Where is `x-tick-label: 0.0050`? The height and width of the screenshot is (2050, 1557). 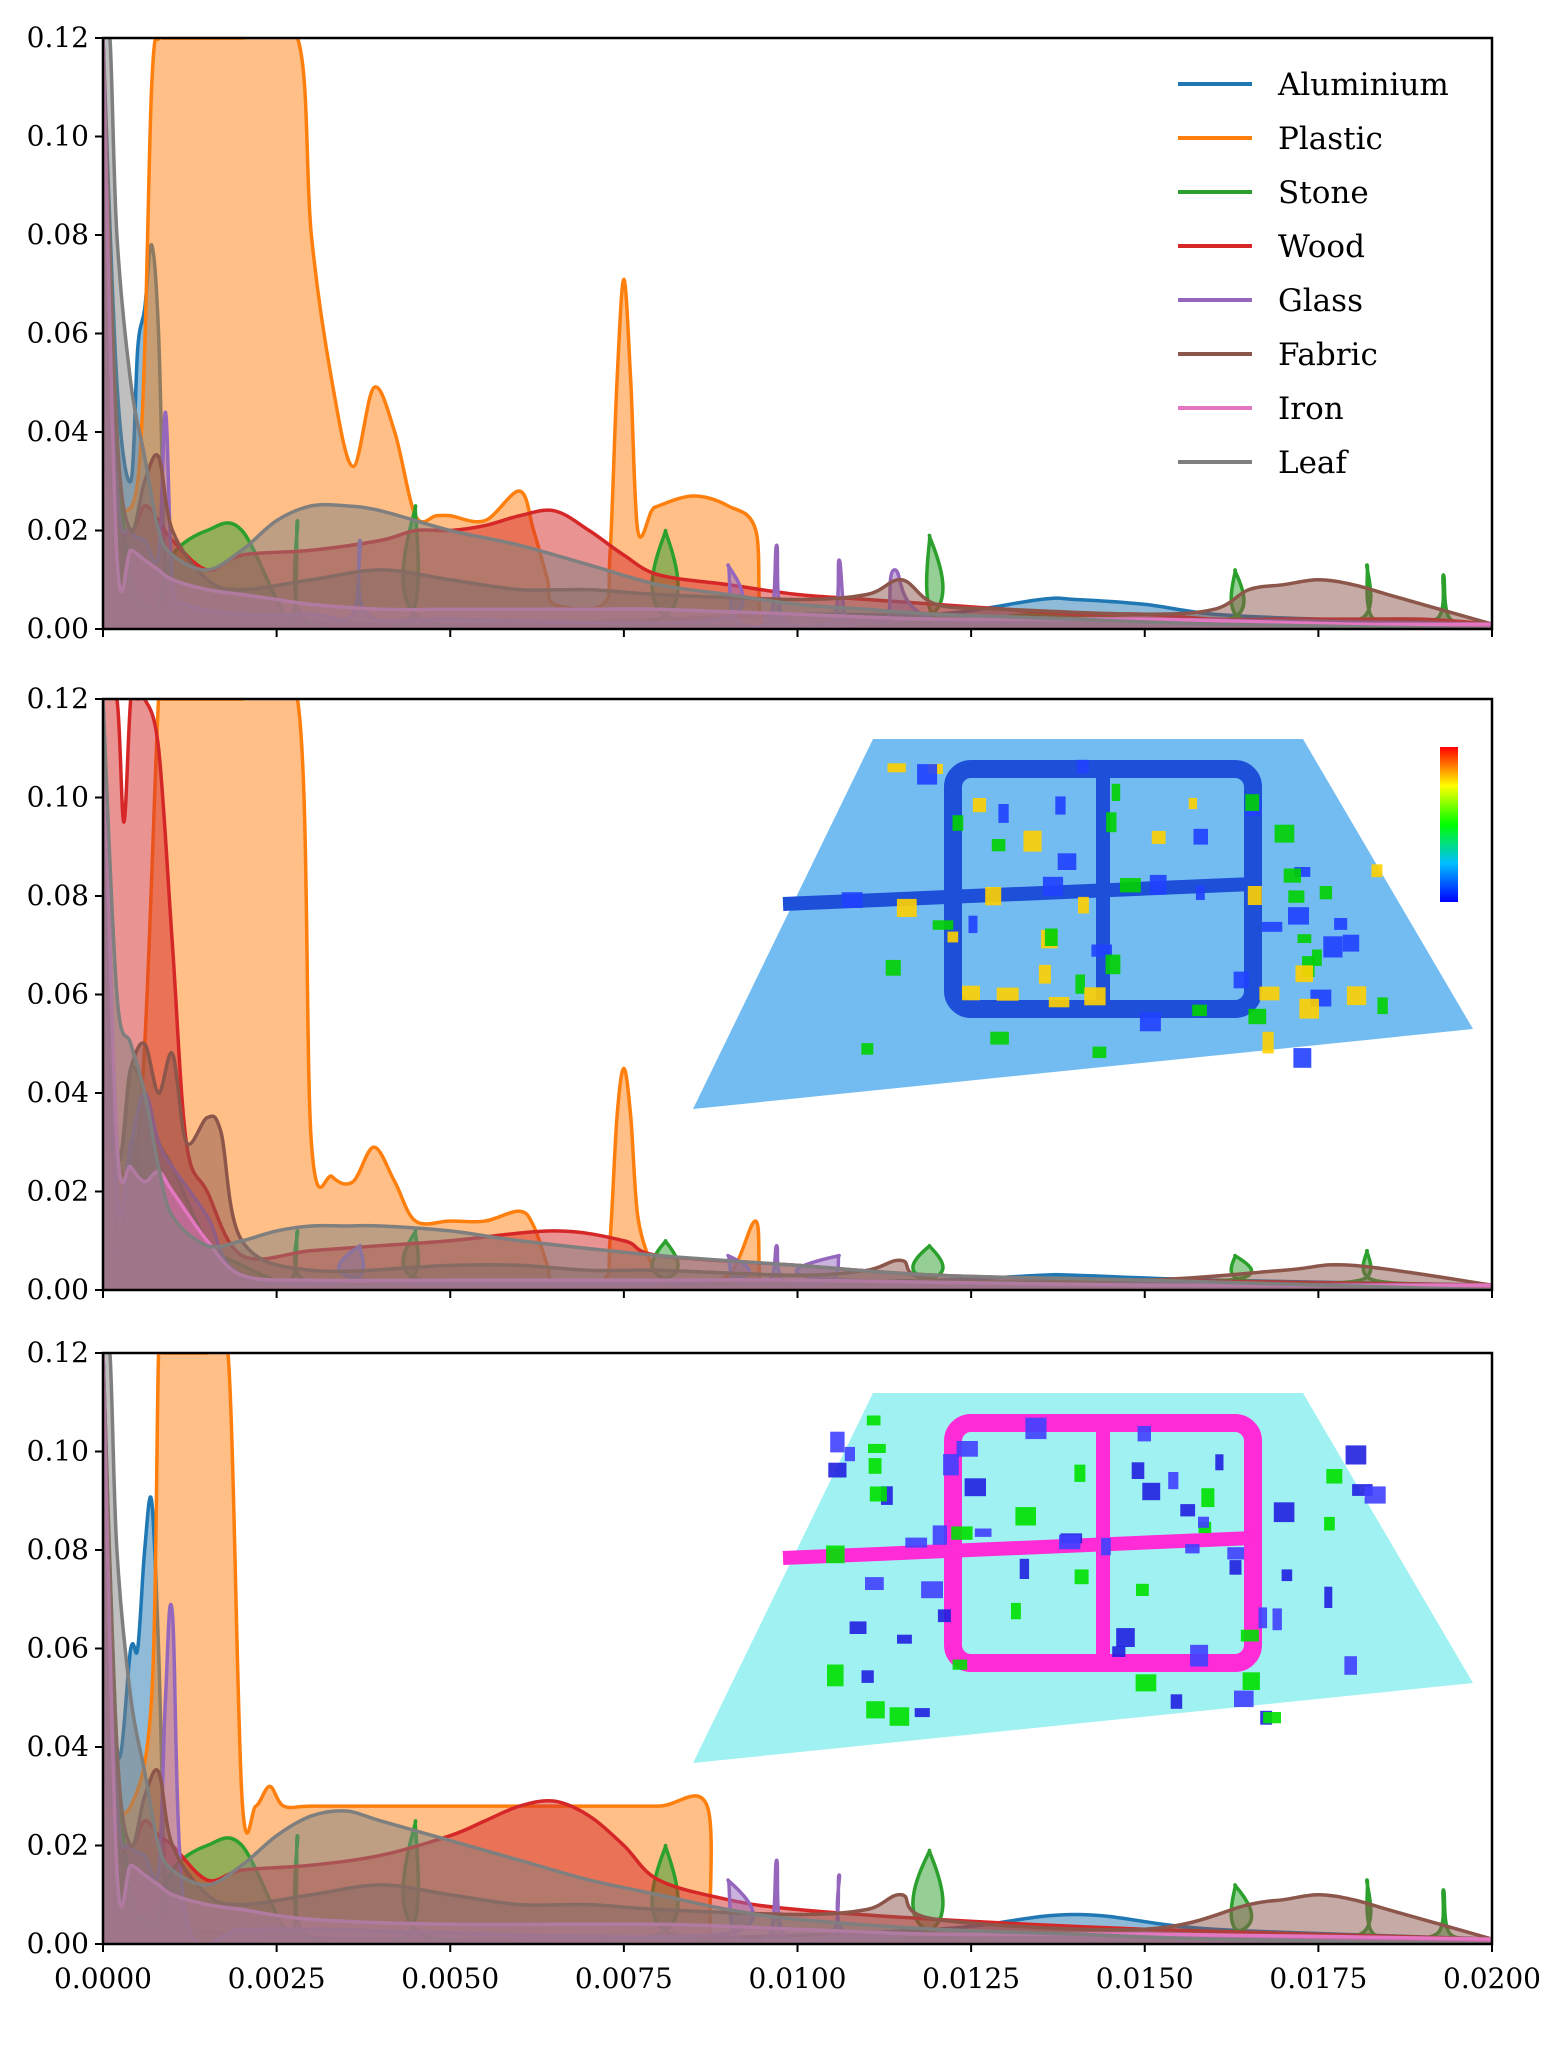
x-tick-label: 0.0050 is located at coordinates (450, 1978).